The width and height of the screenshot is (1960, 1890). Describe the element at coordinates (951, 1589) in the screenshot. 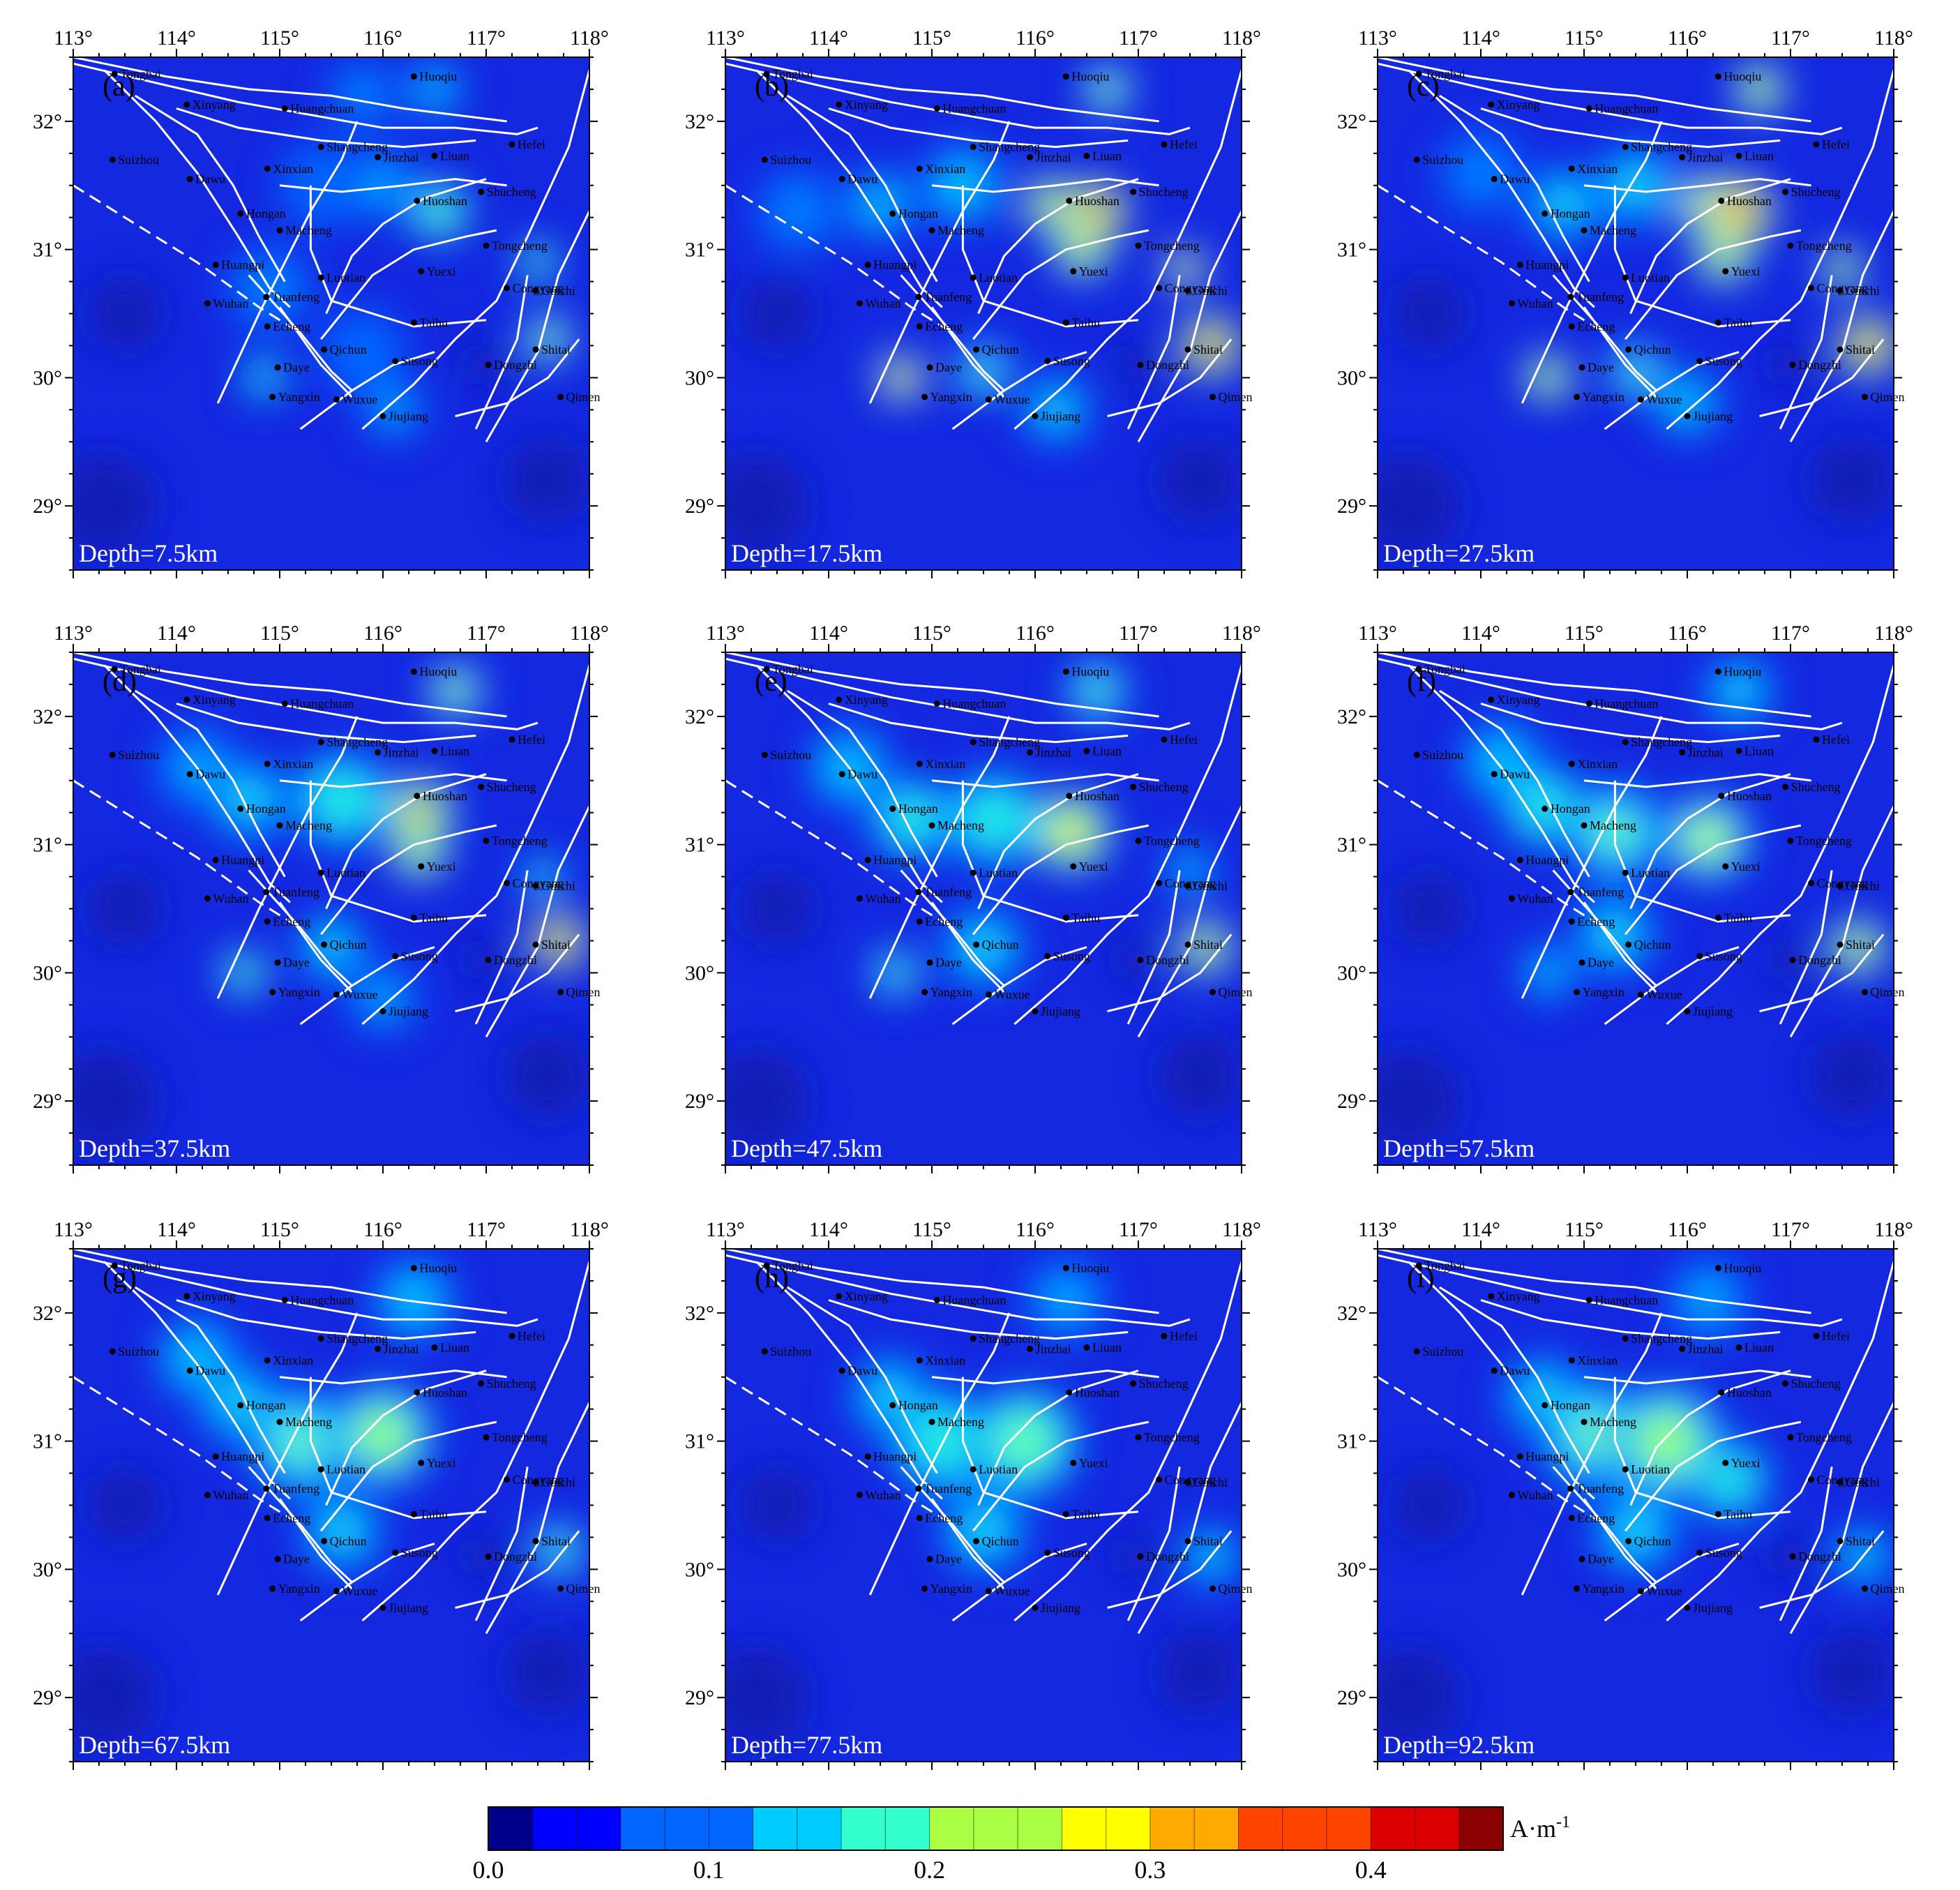

I see `city-label: Yangxin` at that location.